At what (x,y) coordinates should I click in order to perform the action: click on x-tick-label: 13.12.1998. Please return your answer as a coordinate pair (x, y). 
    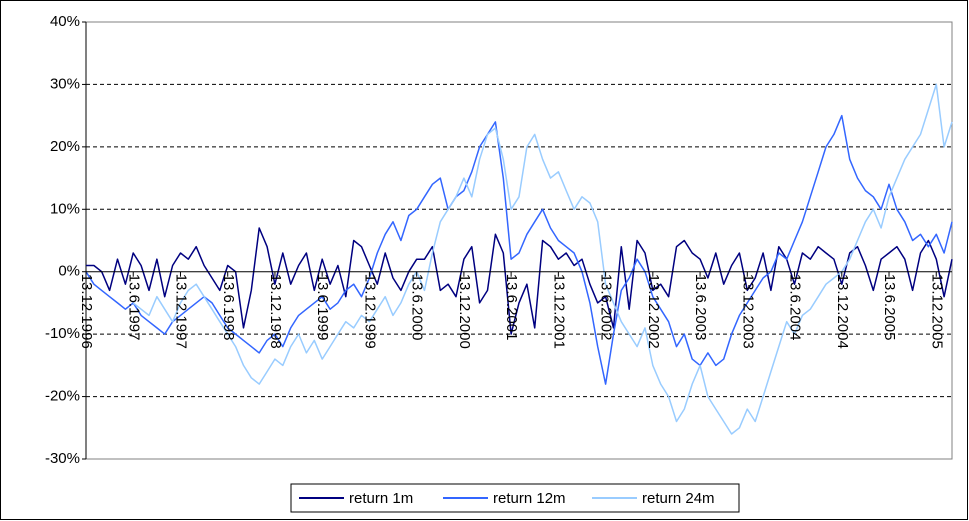
    Looking at the image, I should click on (275, 311).